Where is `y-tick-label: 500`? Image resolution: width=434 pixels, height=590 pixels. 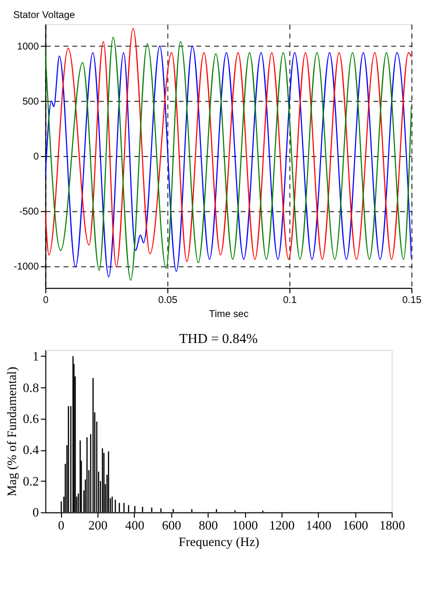 y-tick-label: 500 is located at coordinates (31, 102).